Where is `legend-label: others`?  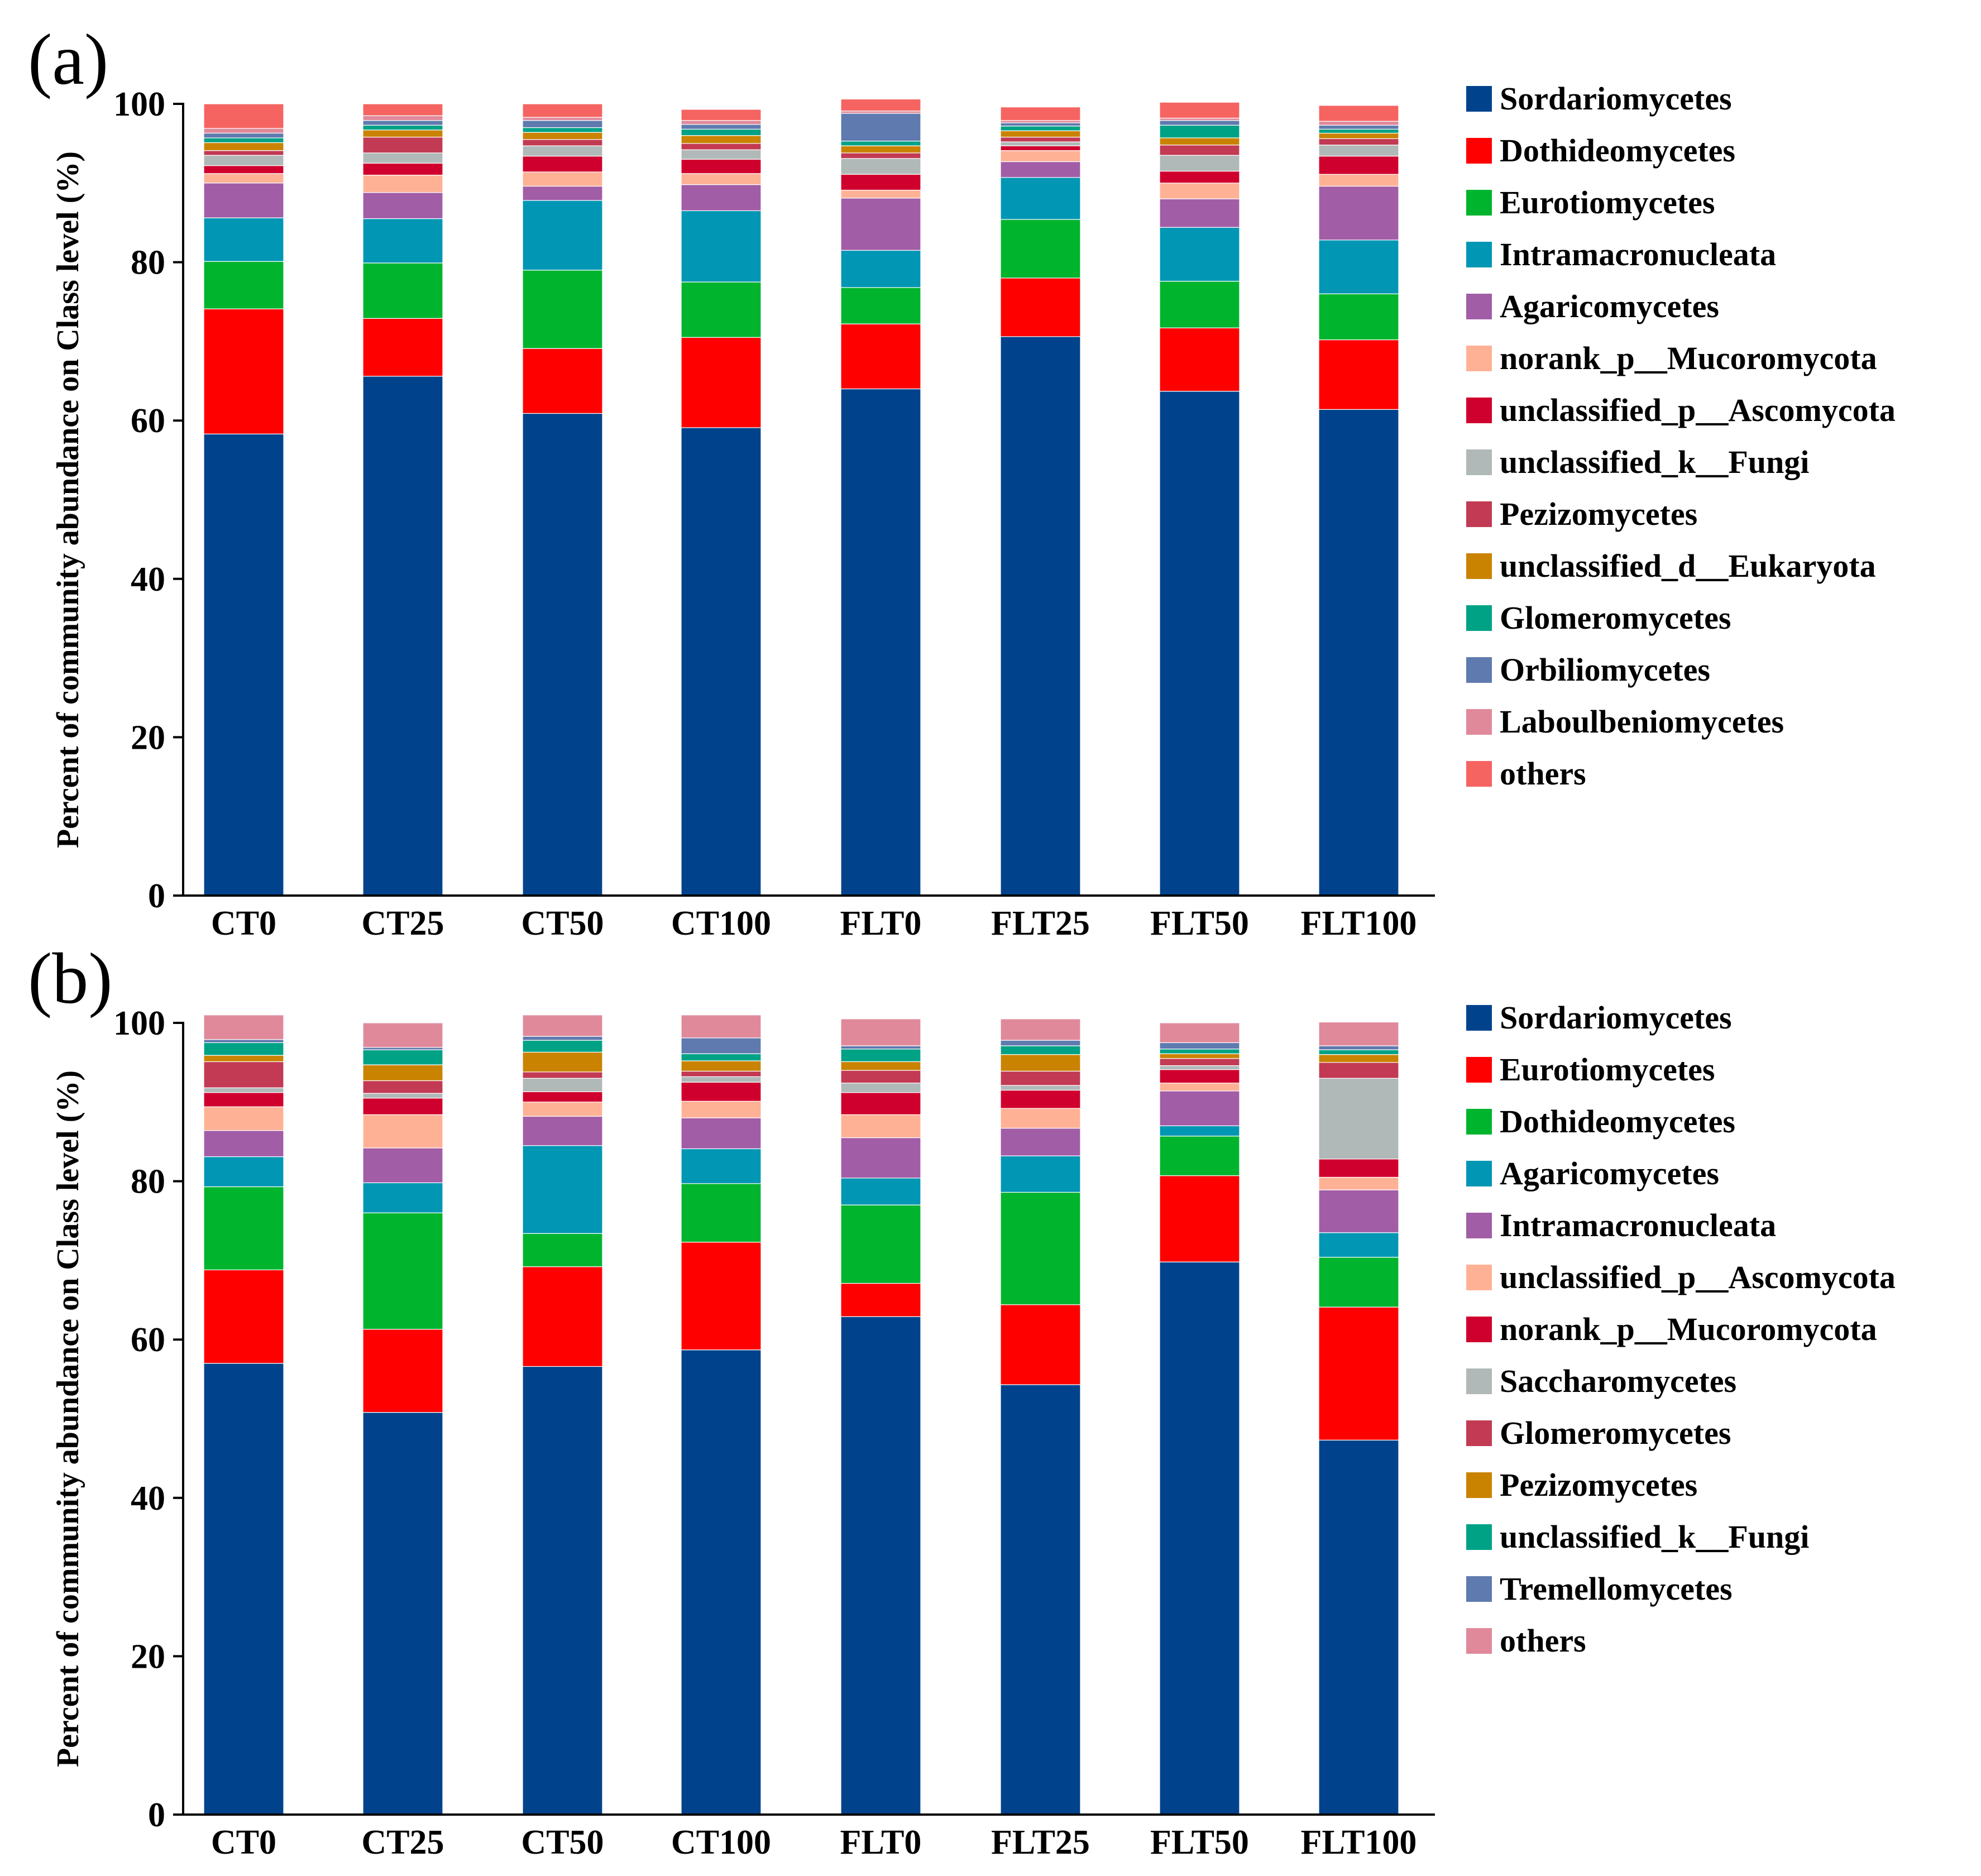 legend-label: others is located at coordinates (1543, 773).